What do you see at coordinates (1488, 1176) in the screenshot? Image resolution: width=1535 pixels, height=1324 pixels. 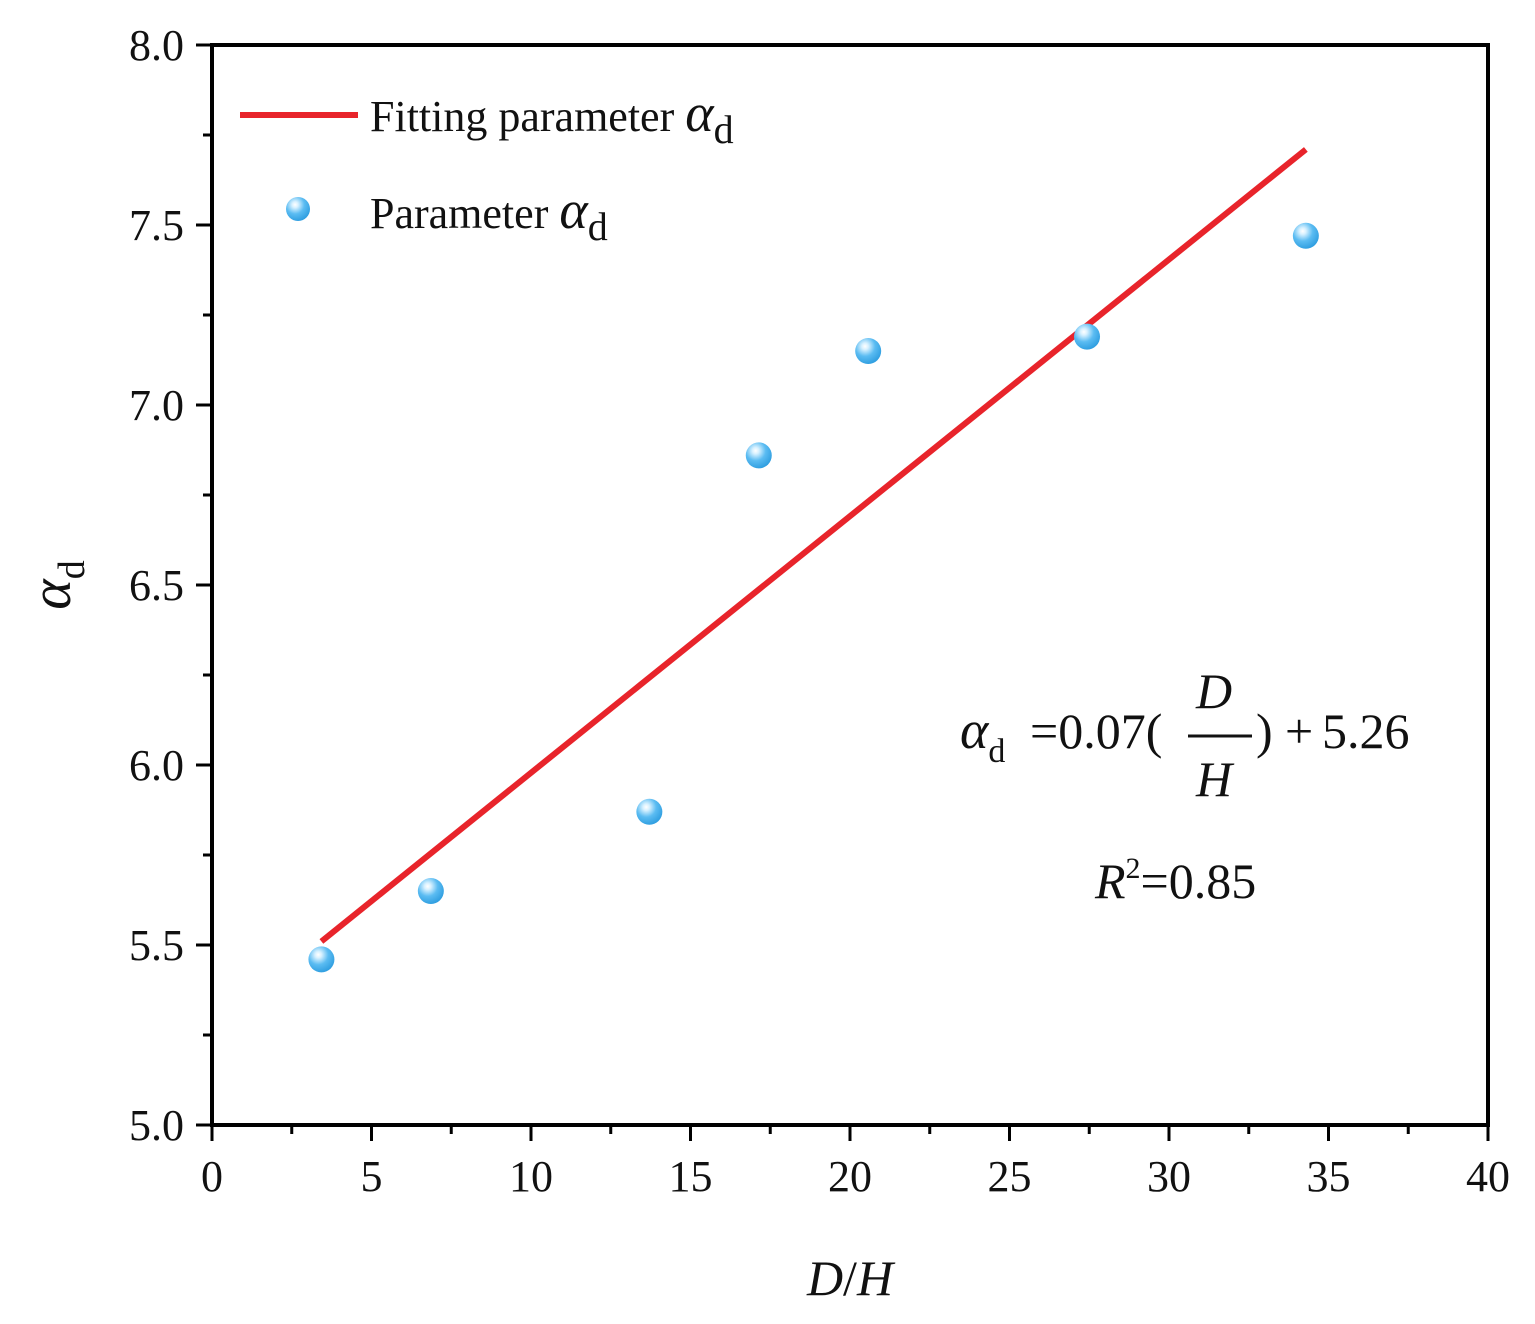 I see `x-tick-label: 40` at bounding box center [1488, 1176].